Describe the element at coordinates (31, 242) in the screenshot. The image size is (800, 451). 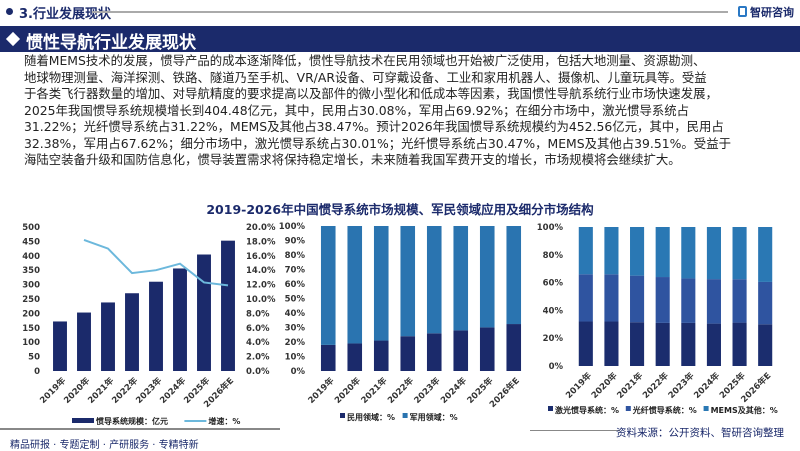
I see `y-tick-label: 450` at that location.